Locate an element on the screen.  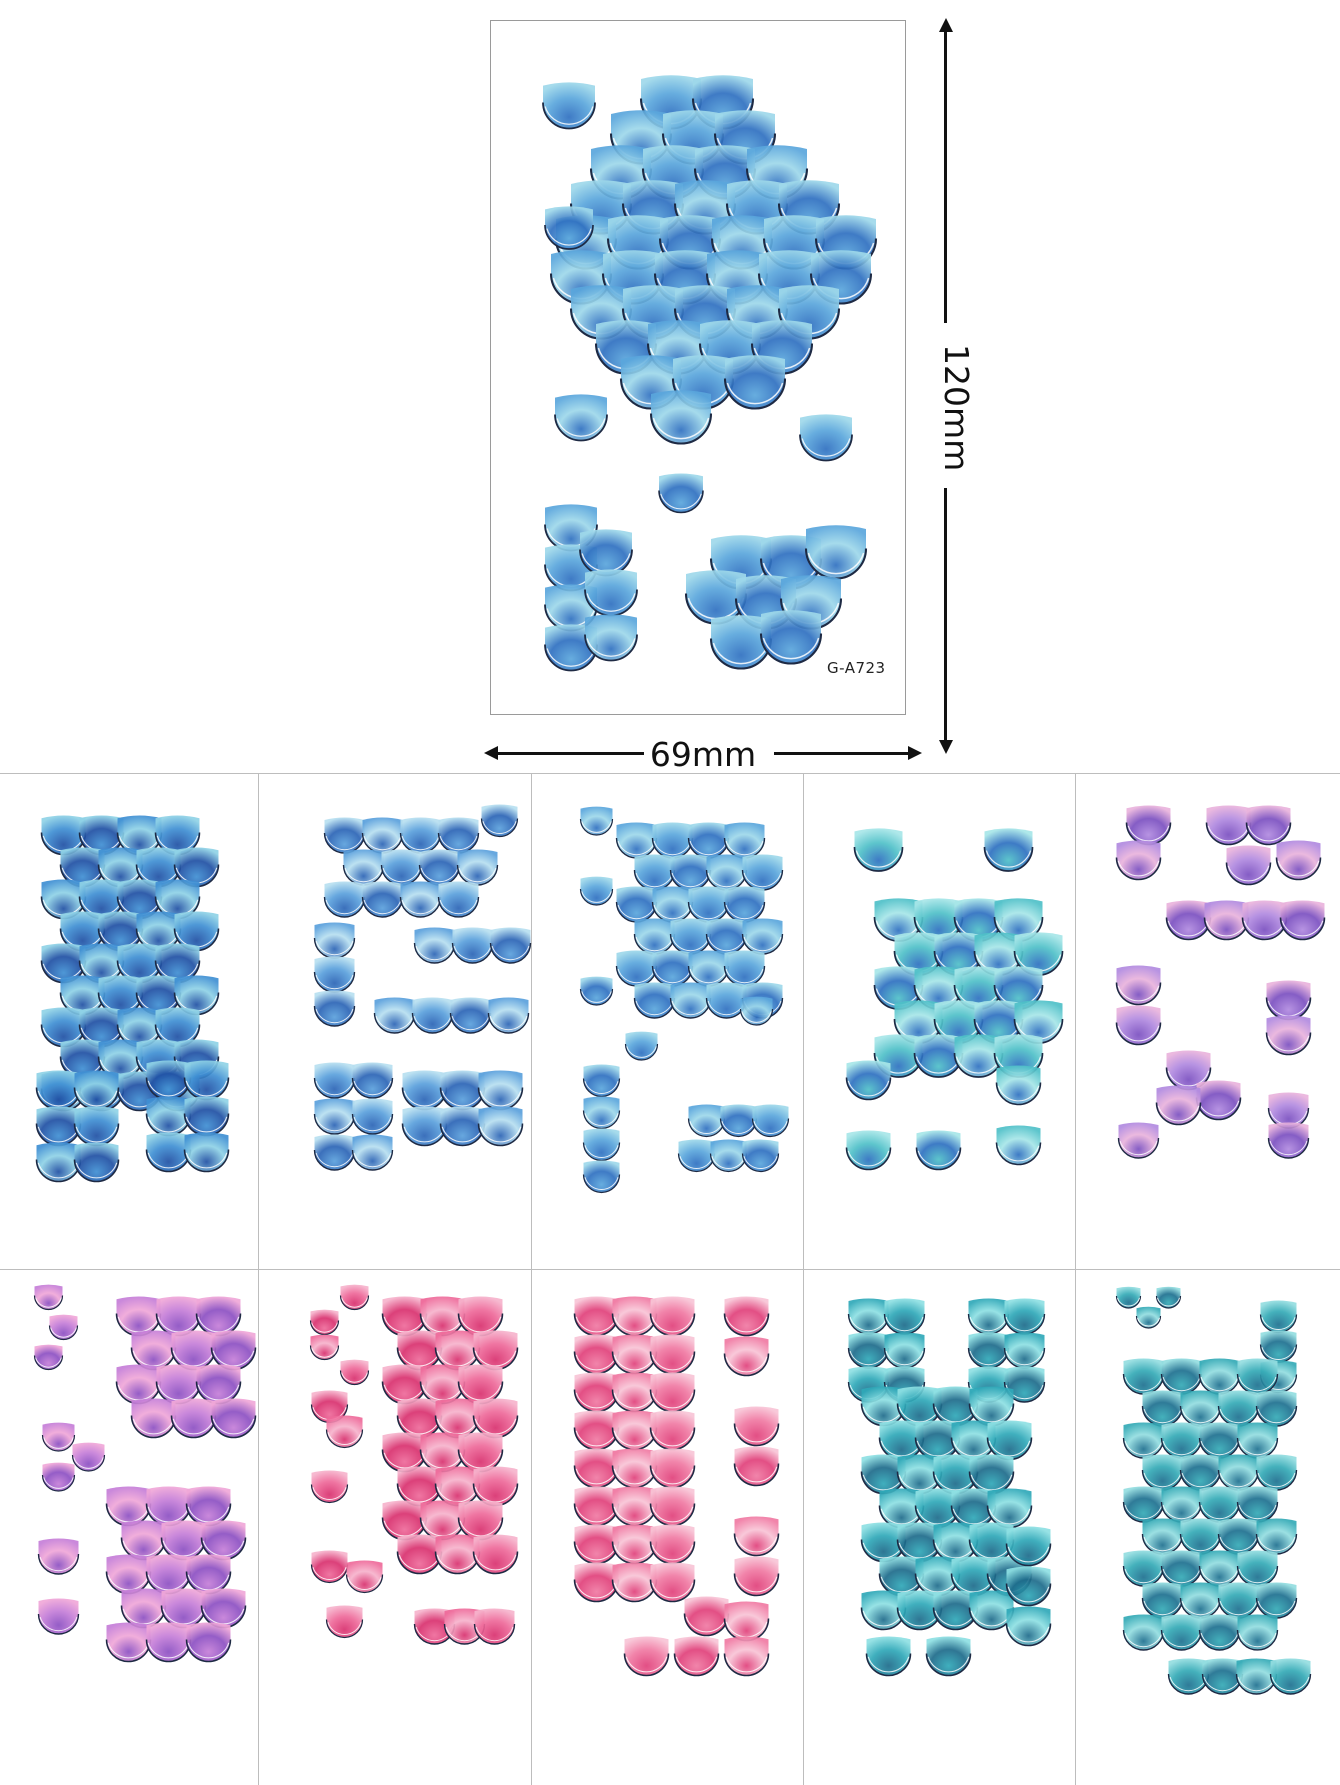
product-code: G-A723 is located at coordinates (856, 668).